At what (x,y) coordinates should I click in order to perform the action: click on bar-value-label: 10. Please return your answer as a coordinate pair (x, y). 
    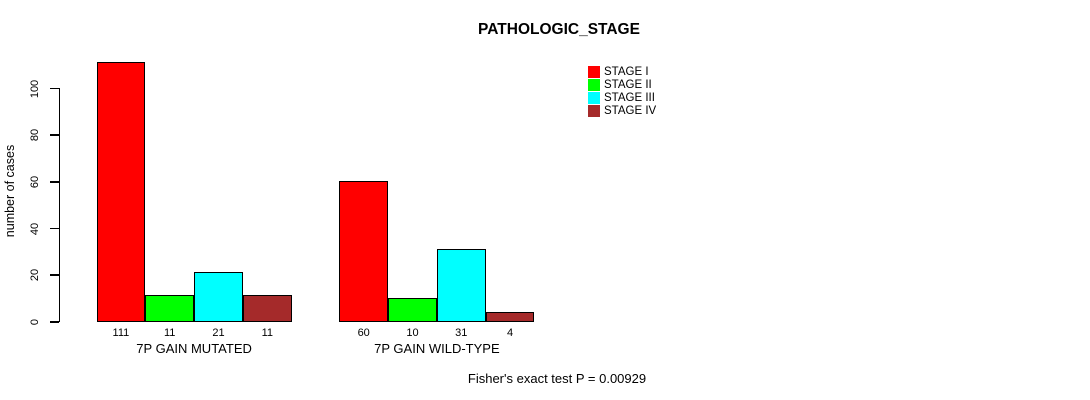
    Looking at the image, I should click on (412, 332).